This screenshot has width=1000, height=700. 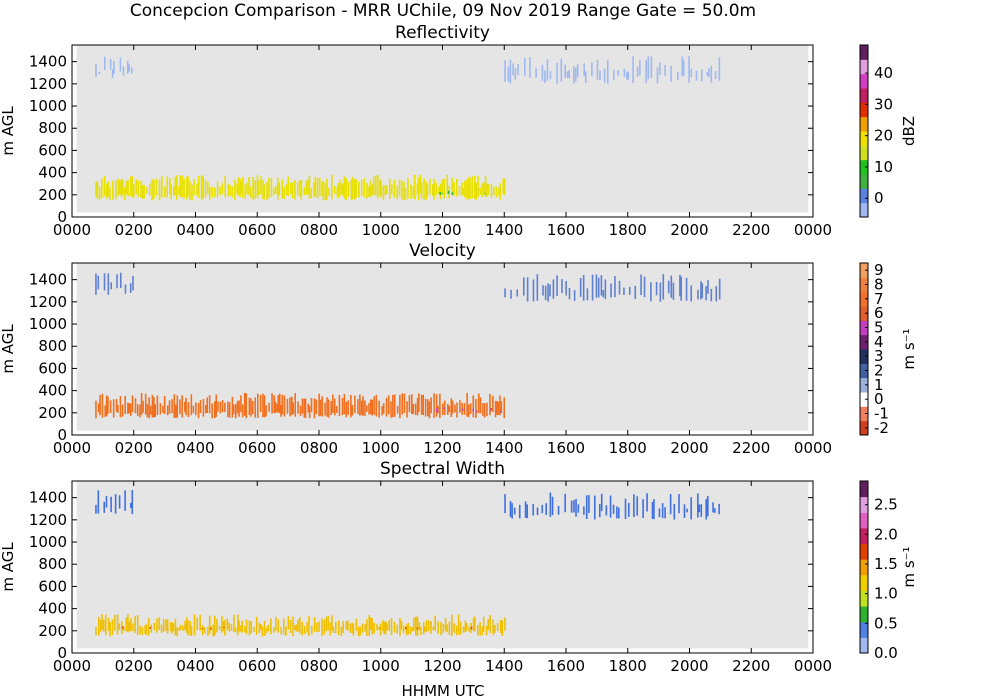 I want to click on x-tick-label: 2000, so click(x=689, y=666).